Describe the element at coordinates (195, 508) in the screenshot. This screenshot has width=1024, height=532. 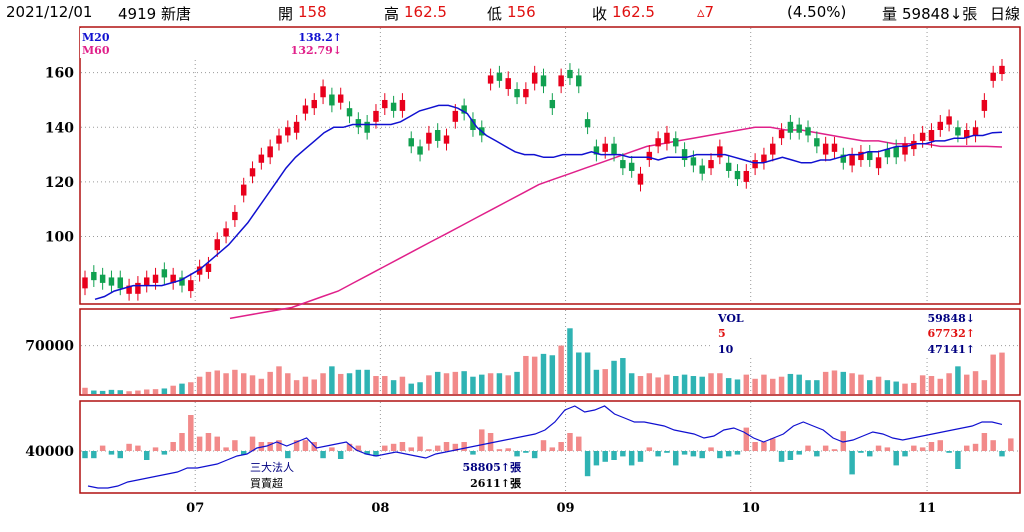
I see `month-label: 07` at that location.